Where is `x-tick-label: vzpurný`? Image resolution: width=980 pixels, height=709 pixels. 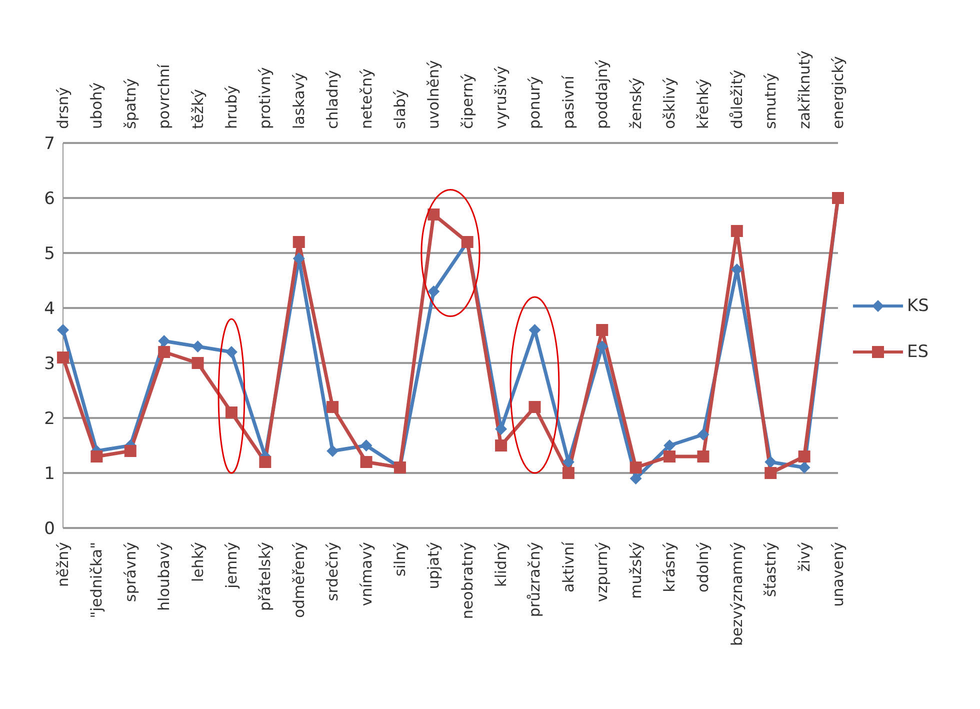
x-tick-label: vzpurný is located at coordinates (602, 572).